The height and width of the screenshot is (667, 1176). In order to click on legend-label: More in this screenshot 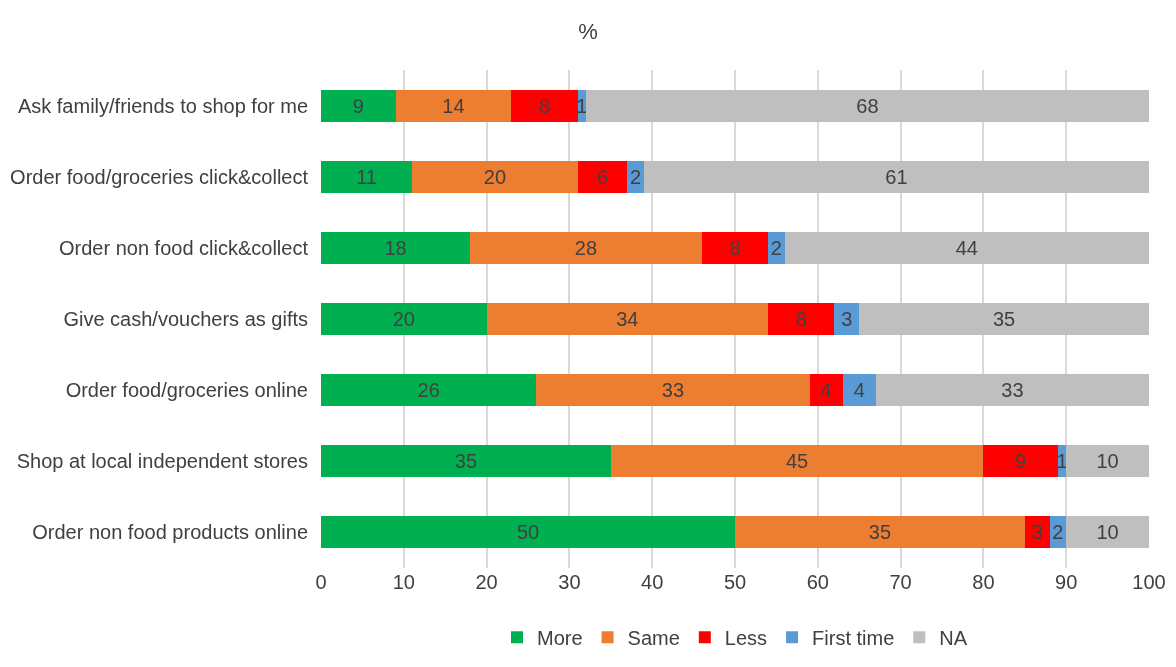, I will do `click(560, 638)`.